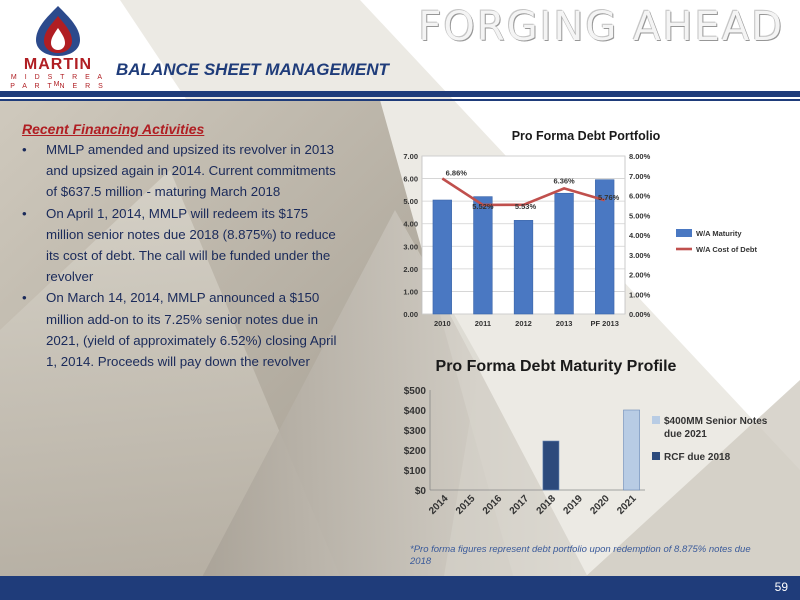 The height and width of the screenshot is (600, 800). Describe the element at coordinates (640, 196) in the screenshot. I see `y2-tick-label: 6.00%` at that location.